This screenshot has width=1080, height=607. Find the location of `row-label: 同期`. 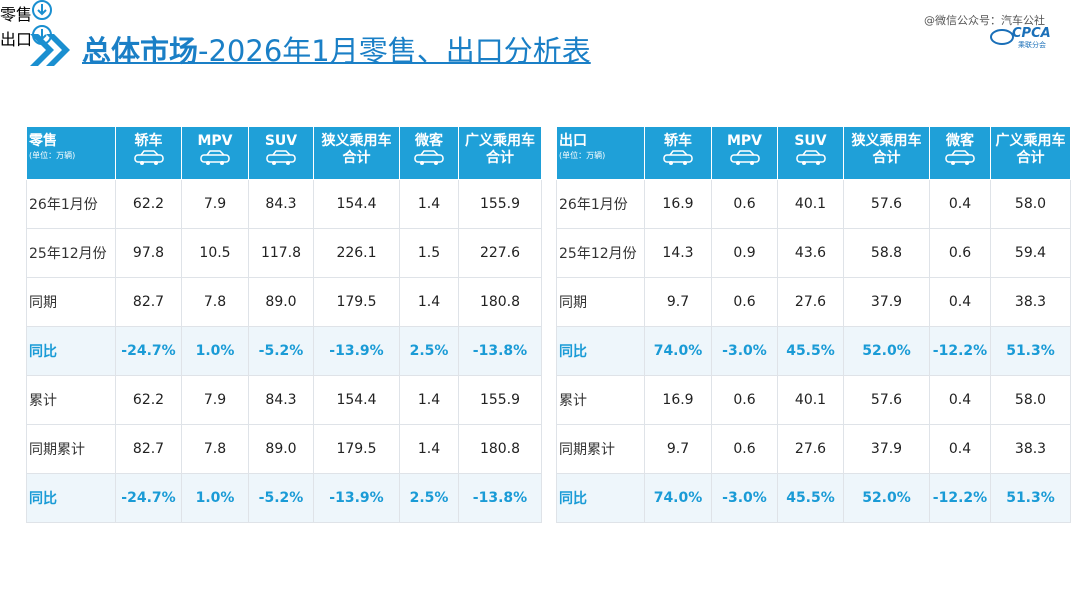

row-label: 同期 is located at coordinates (71, 302).